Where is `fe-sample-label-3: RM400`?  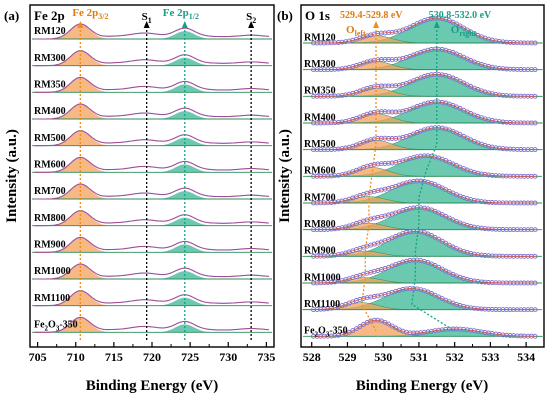
fe-sample-label-3: RM400 is located at coordinates (50, 111).